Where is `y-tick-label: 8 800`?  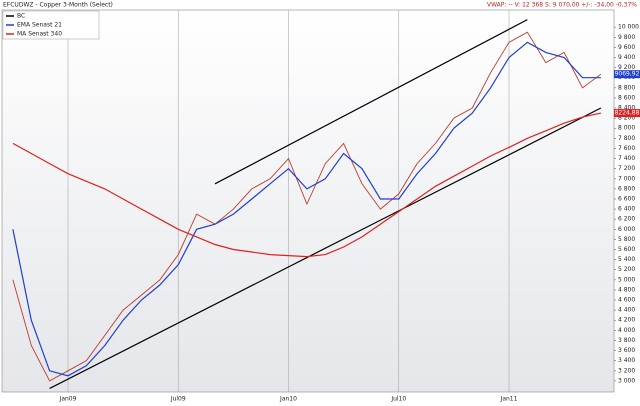
y-tick-label: 8 800 is located at coordinates (626, 87).